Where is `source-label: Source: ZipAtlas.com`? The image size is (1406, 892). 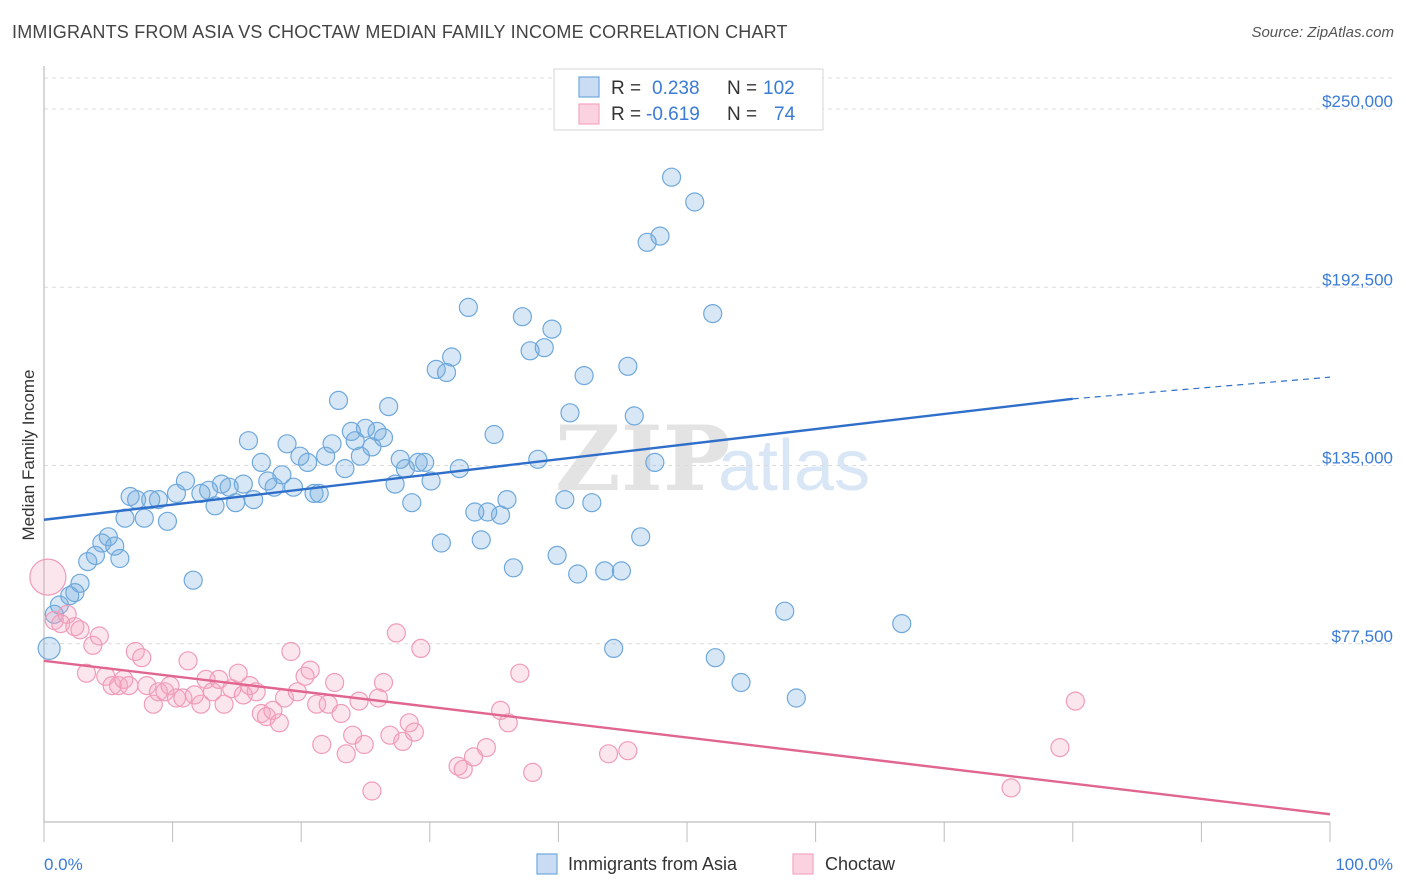
source-label: Source: ZipAtlas.com is located at coordinates (1322, 32).